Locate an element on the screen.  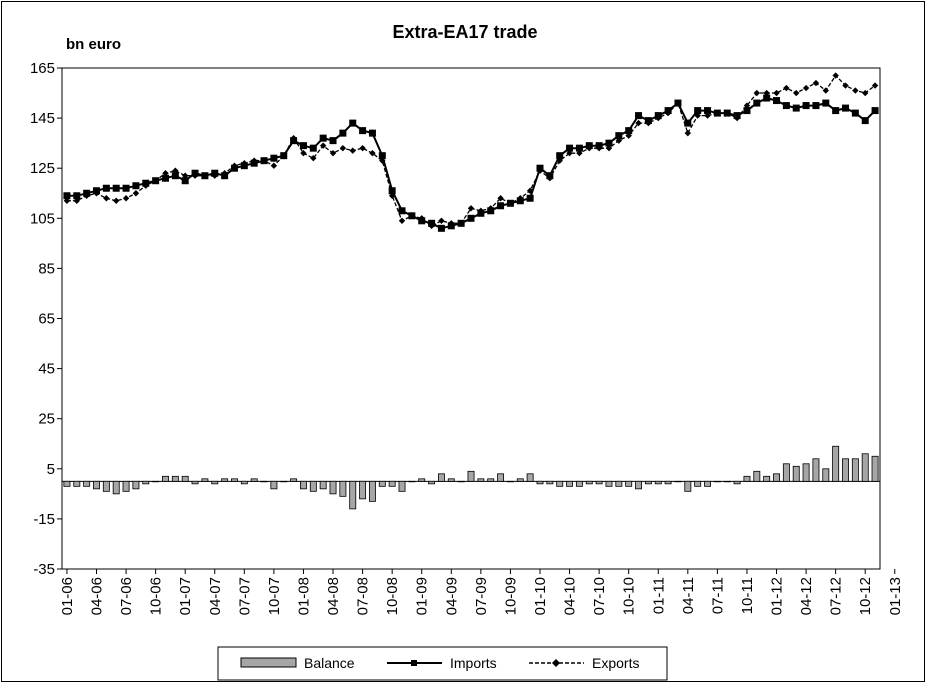
y-tick-label: 5 is located at coordinates (51, 469).